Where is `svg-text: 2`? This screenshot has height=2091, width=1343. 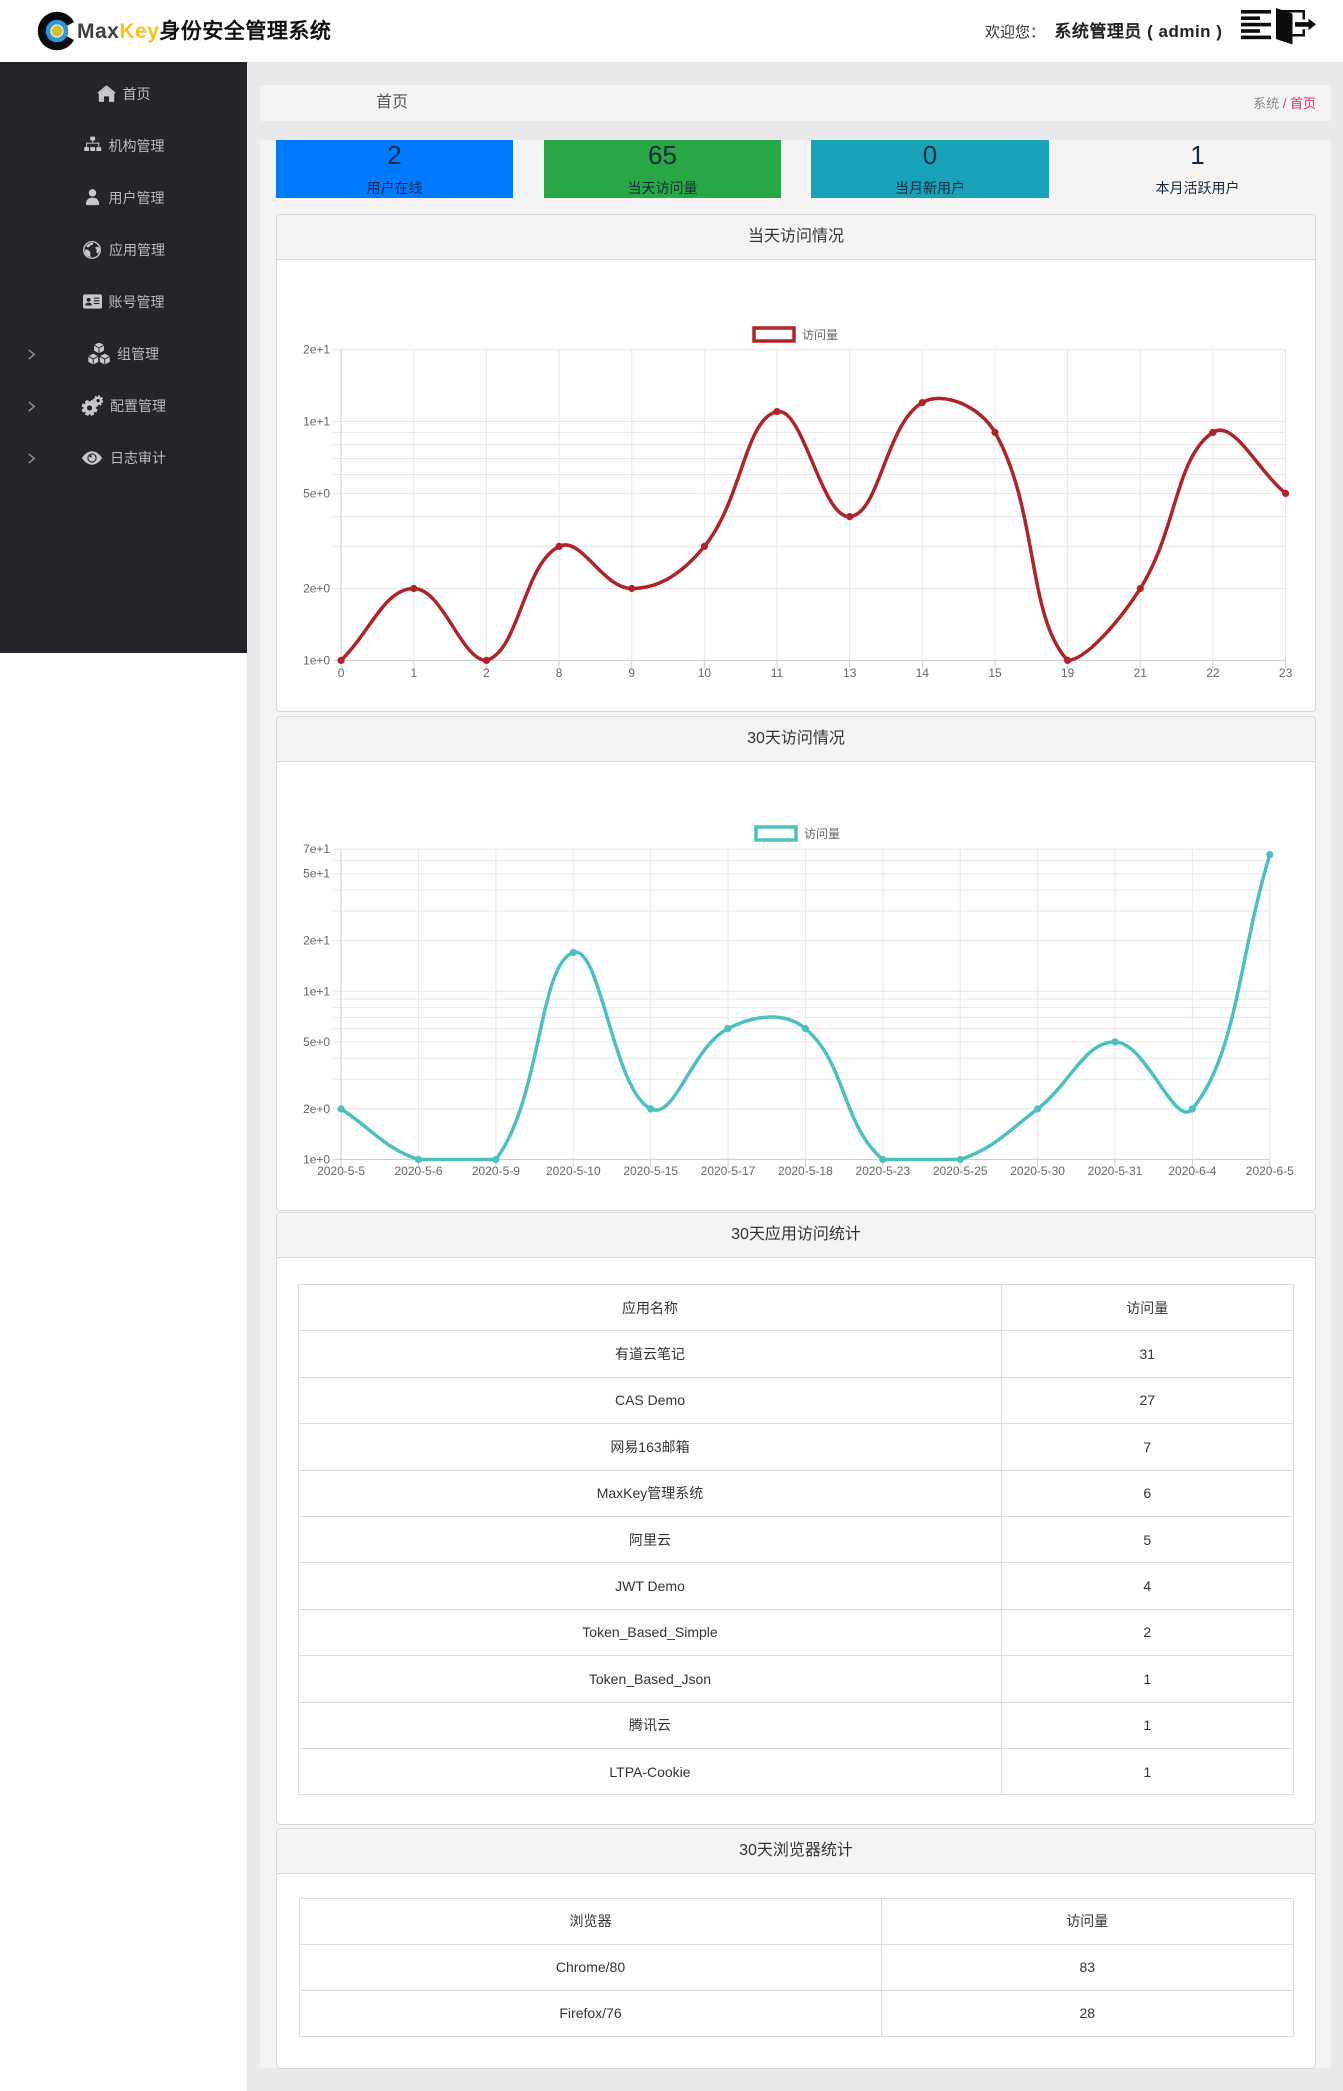 svg-text: 2 is located at coordinates (486, 673).